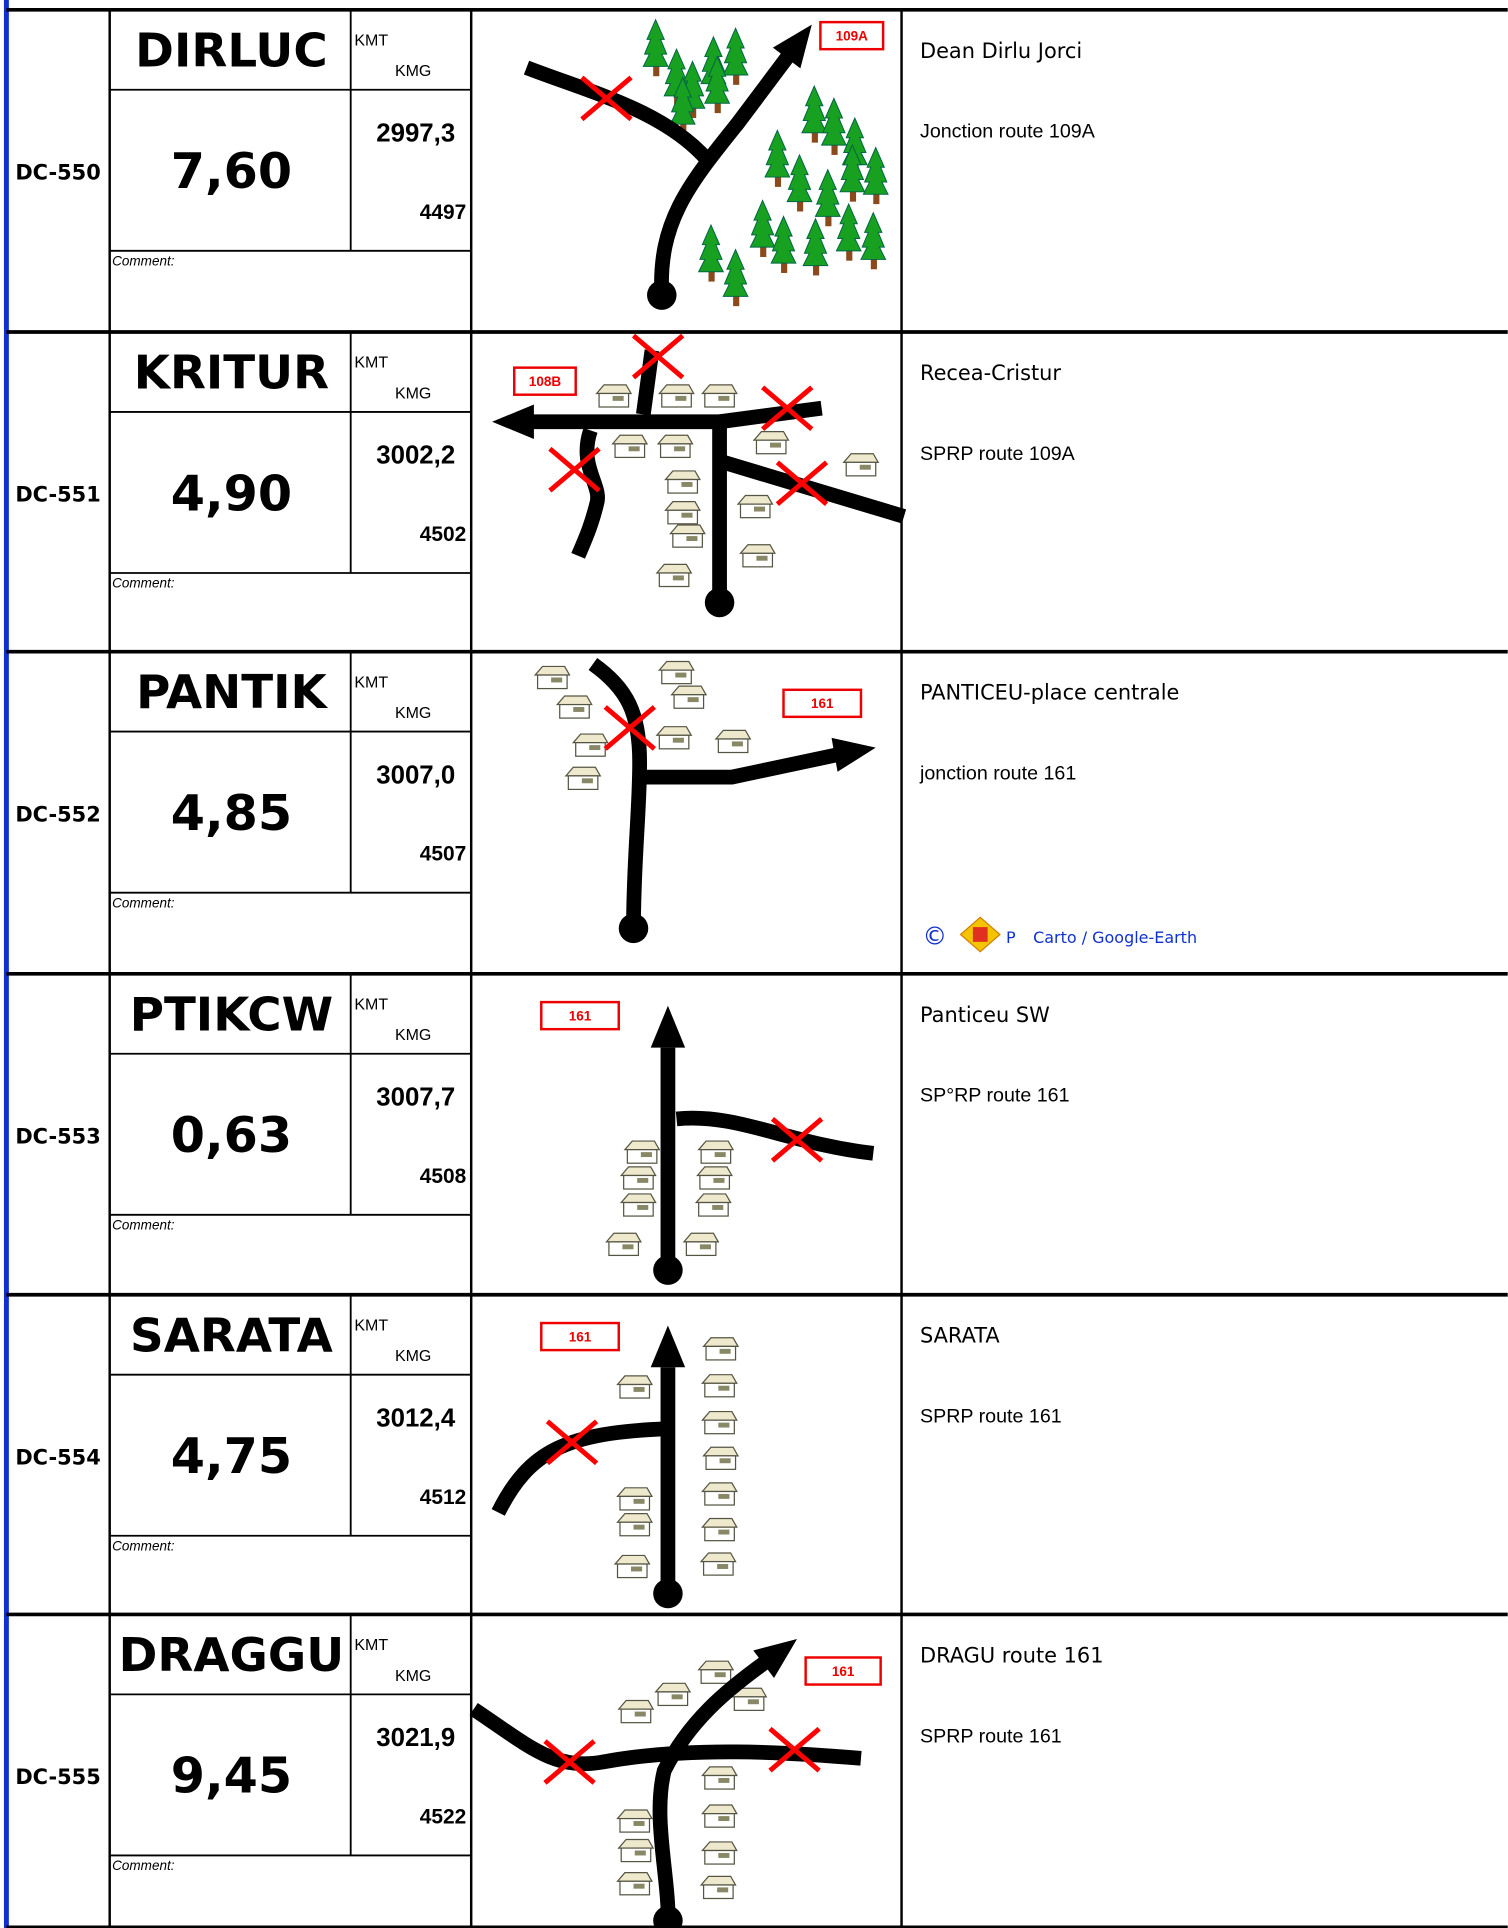 The image size is (1508, 1928). I want to click on description: Recea-Cristur, so click(990, 373).